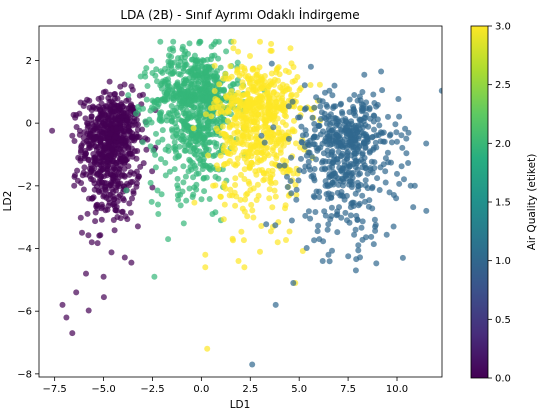  Describe the element at coordinates (239, 14) in the screenshot. I see `chart-title: LDA (2B) - Sınıf Ayrımı Odaklı İndirgeme` at that location.